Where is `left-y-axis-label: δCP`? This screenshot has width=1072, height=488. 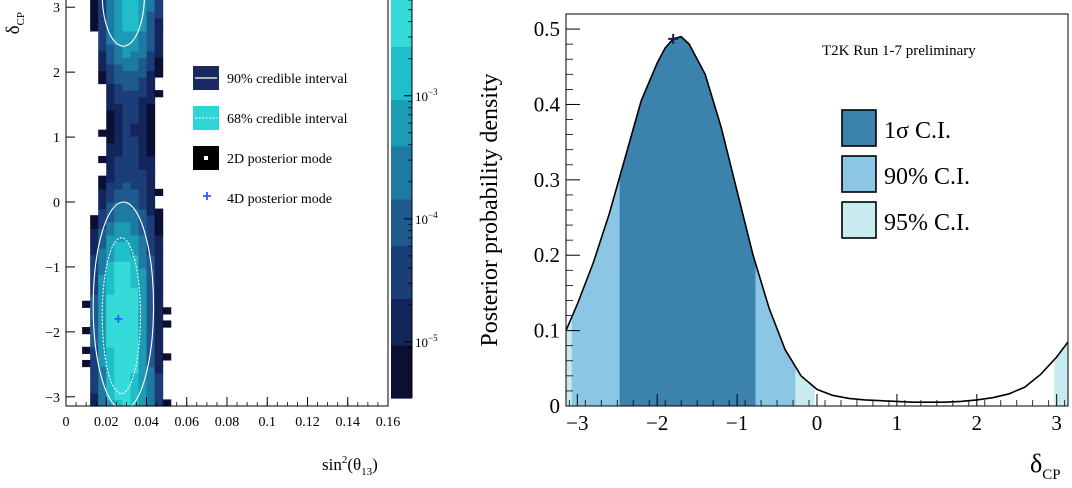 left-y-axis-label: δCP is located at coordinates (15, 23).